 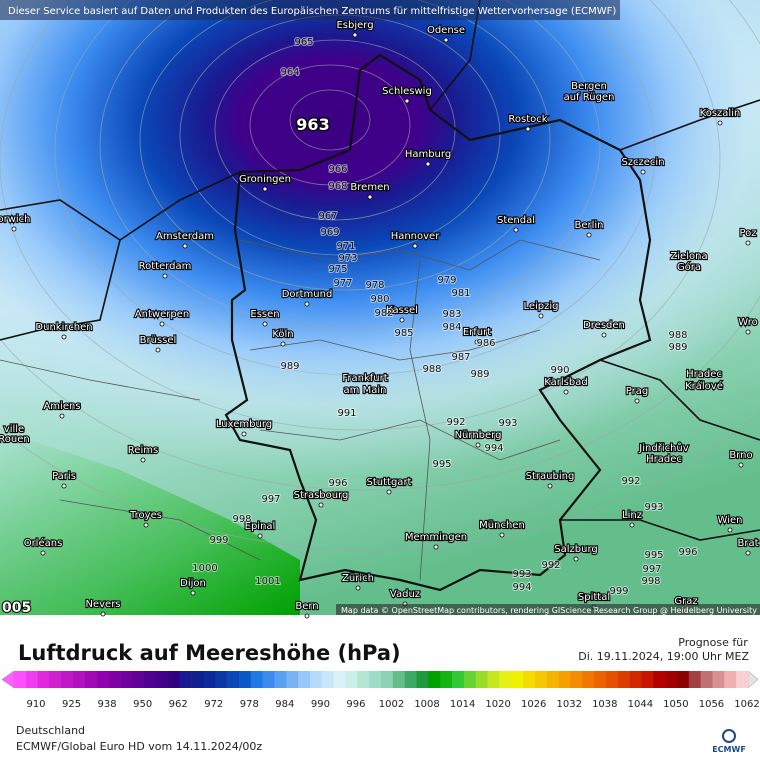 What do you see at coordinates (451, 314) in the screenshot?
I see `isobar-label: 983` at bounding box center [451, 314].